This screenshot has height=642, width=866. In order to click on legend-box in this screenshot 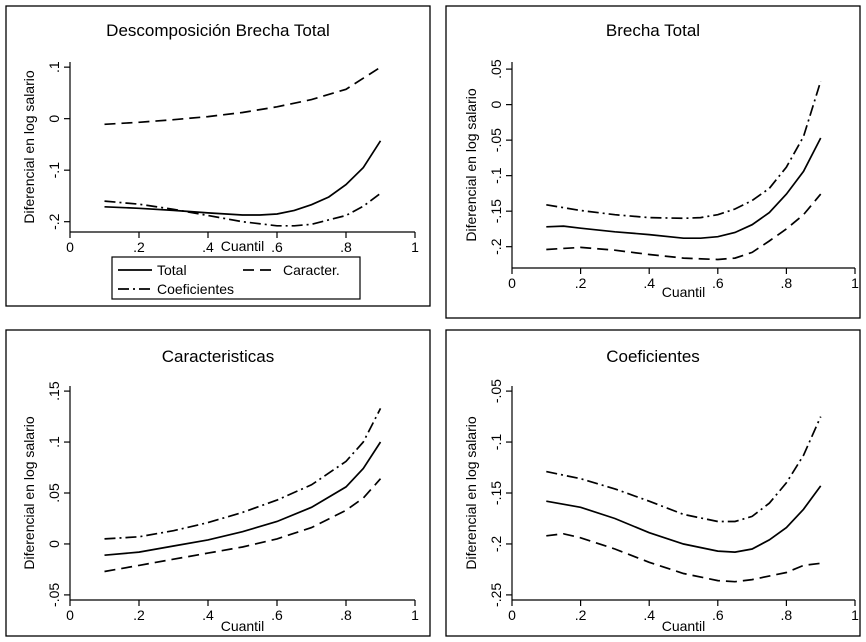, I will do `click(236, 278)`.